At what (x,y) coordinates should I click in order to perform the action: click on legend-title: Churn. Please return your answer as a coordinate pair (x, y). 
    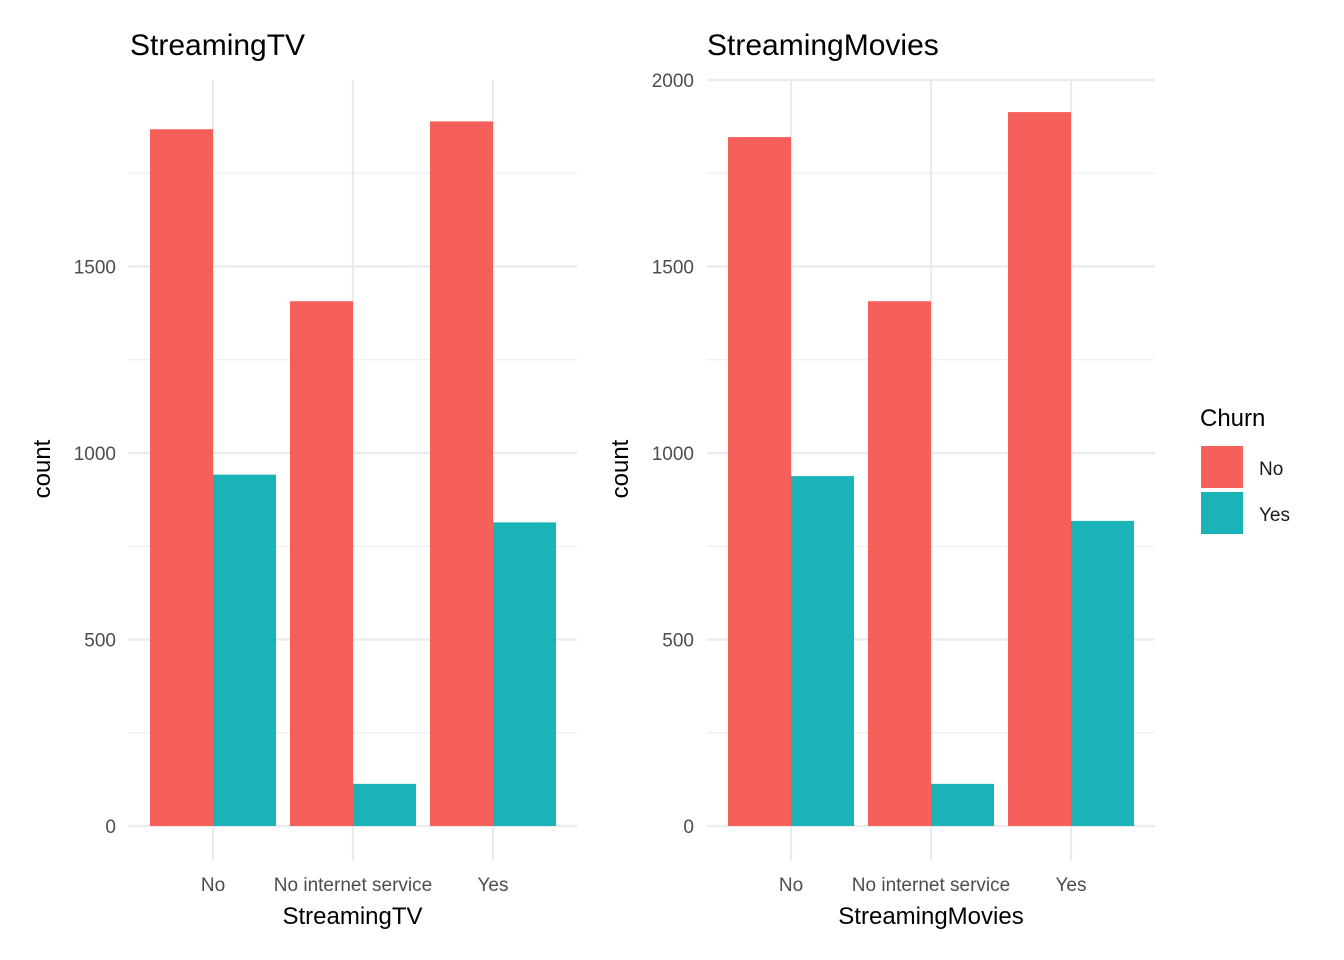
    Looking at the image, I should click on (1232, 418).